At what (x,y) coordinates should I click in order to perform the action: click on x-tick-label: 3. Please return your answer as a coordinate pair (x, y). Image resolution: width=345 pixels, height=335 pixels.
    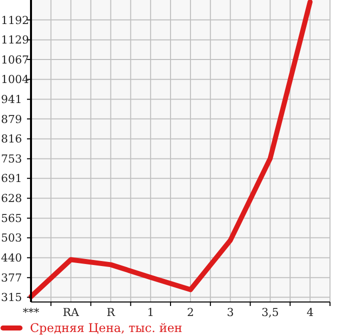
    Looking at the image, I should click on (230, 312).